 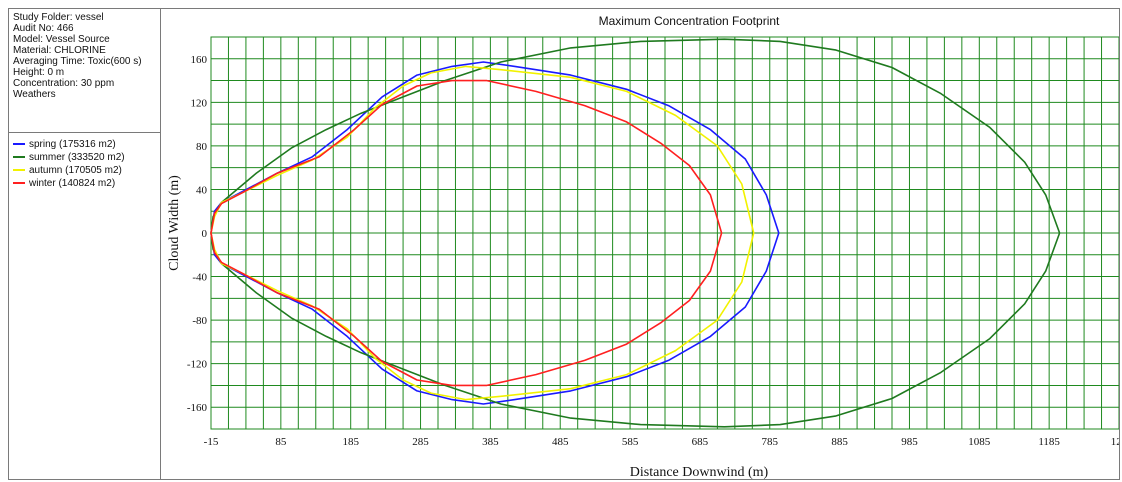 I want to click on legend-label: autumn (170505 m2), so click(x=75, y=170).